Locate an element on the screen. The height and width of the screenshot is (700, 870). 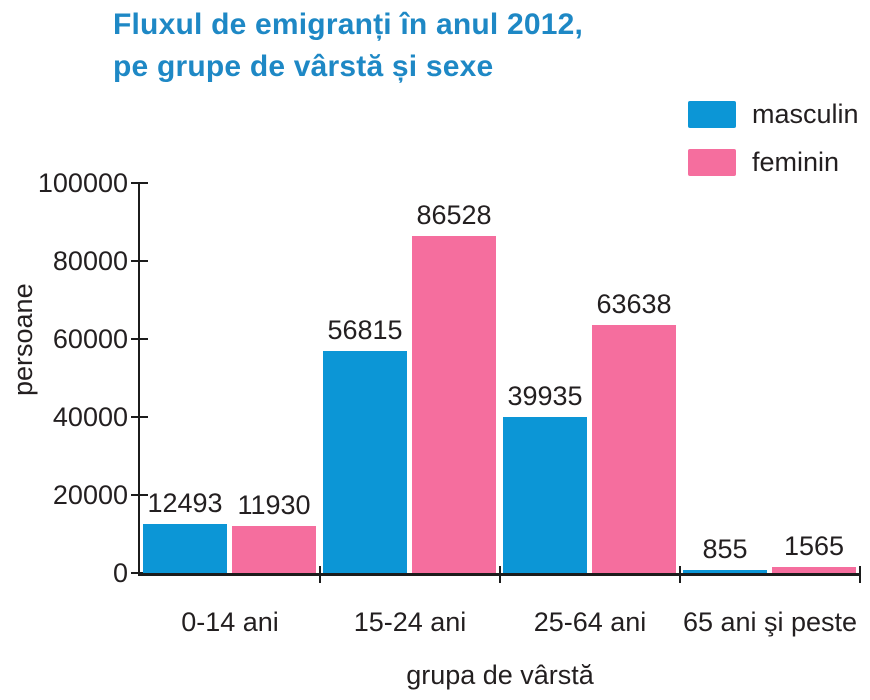
y-tick-label: 80000 is located at coordinates (90, 261).